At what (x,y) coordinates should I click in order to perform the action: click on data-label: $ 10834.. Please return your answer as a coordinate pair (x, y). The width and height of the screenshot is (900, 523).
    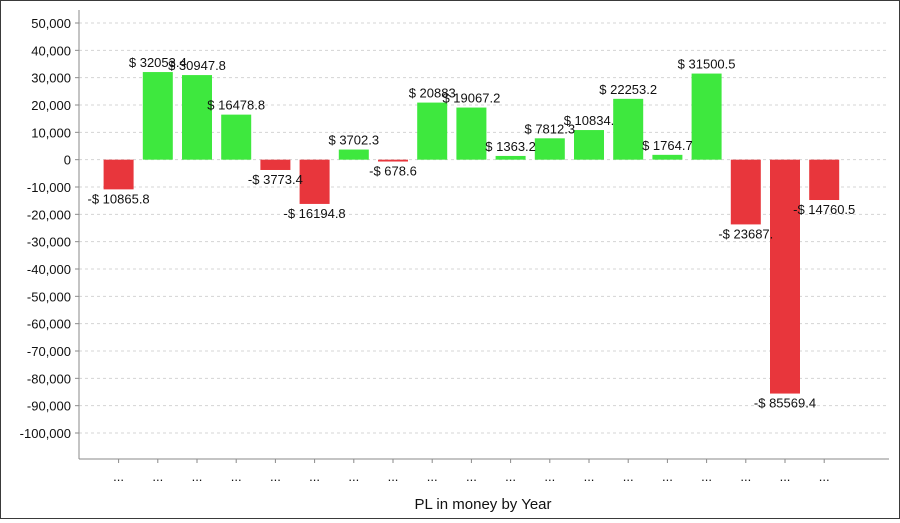
    Looking at the image, I should click on (589, 120).